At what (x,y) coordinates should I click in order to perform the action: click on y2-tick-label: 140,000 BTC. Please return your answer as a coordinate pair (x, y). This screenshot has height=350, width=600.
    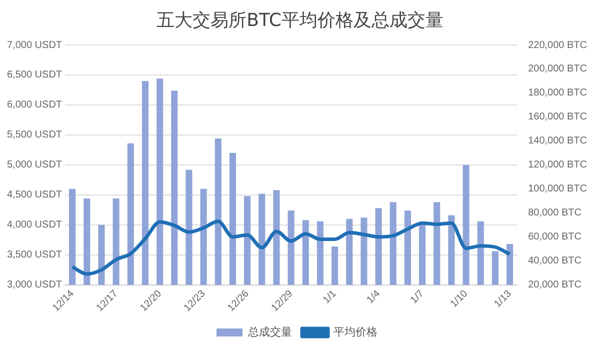
    Looking at the image, I should click on (558, 141).